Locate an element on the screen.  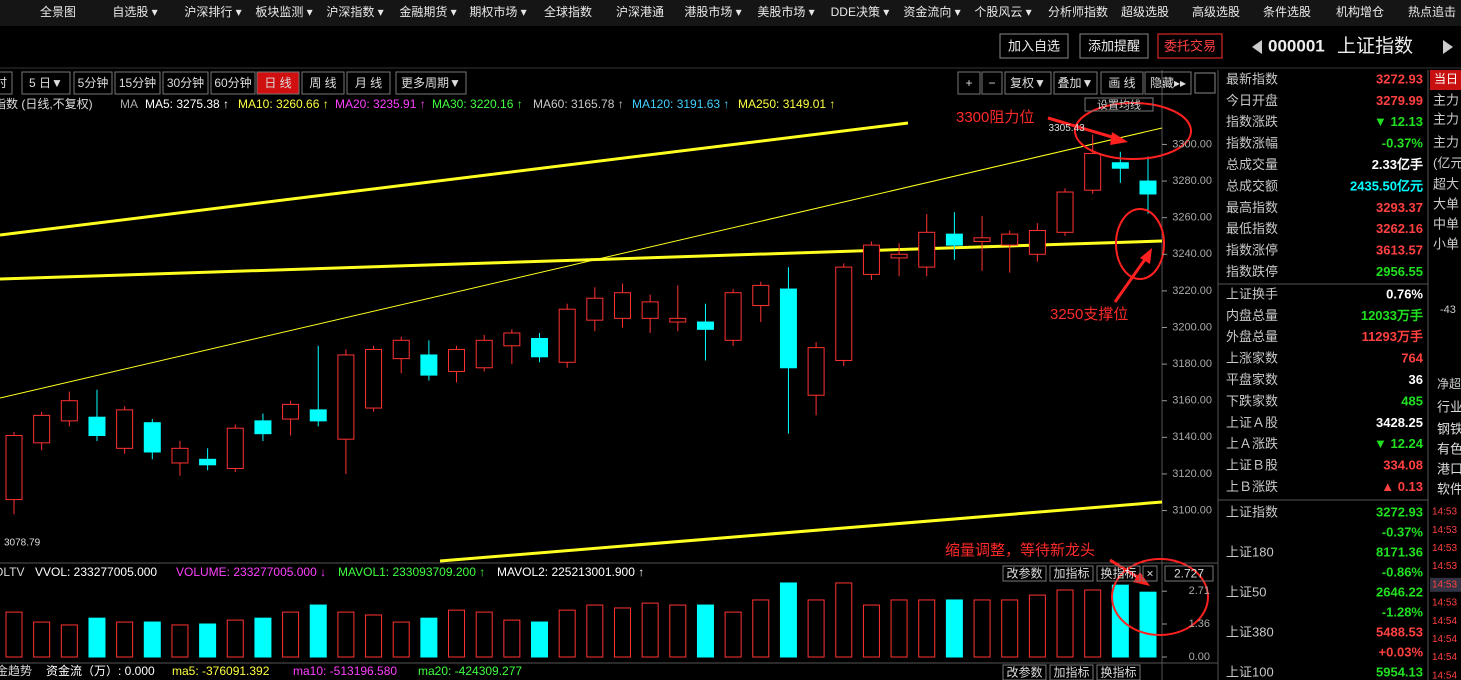
tool-button: 画 线 is located at coordinates (1121, 83).